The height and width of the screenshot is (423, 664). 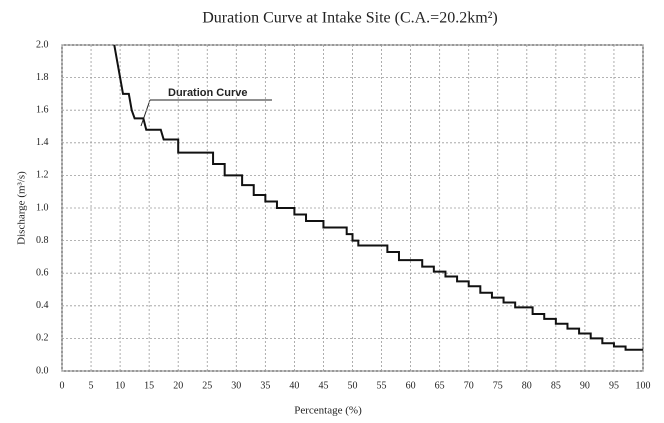 I want to click on y-axis-label: Discharge (m³/s), so click(x=22, y=208).